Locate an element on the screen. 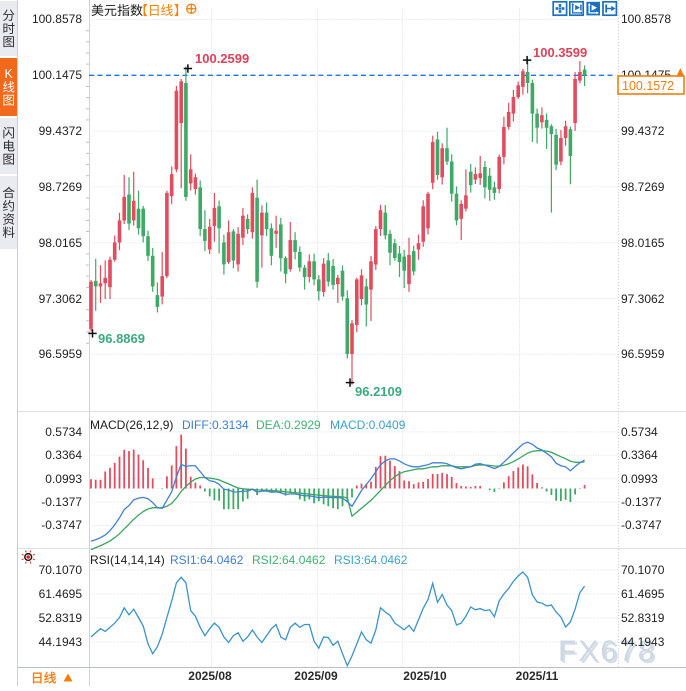  svg-text: 96.8869 is located at coordinates (121, 338).